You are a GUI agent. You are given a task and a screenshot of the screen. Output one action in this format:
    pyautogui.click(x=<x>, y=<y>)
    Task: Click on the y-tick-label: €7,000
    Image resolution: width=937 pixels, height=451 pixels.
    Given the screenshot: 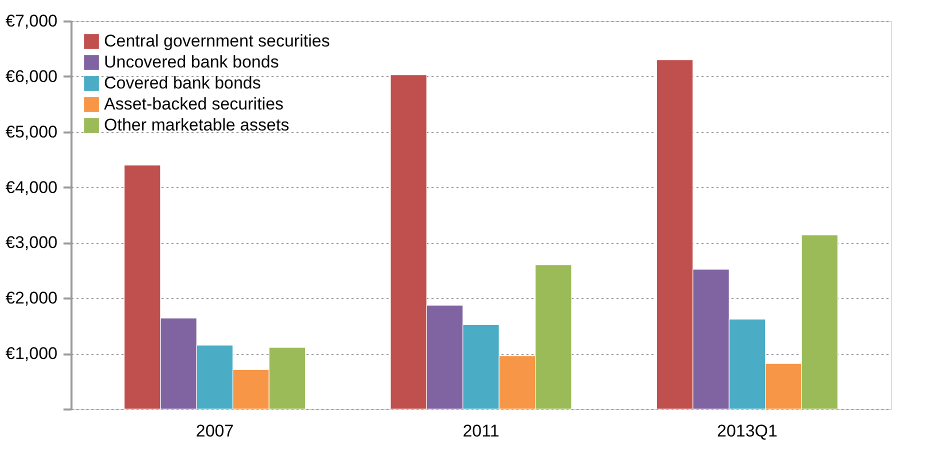 What is the action you would take?
    pyautogui.click(x=32, y=21)
    